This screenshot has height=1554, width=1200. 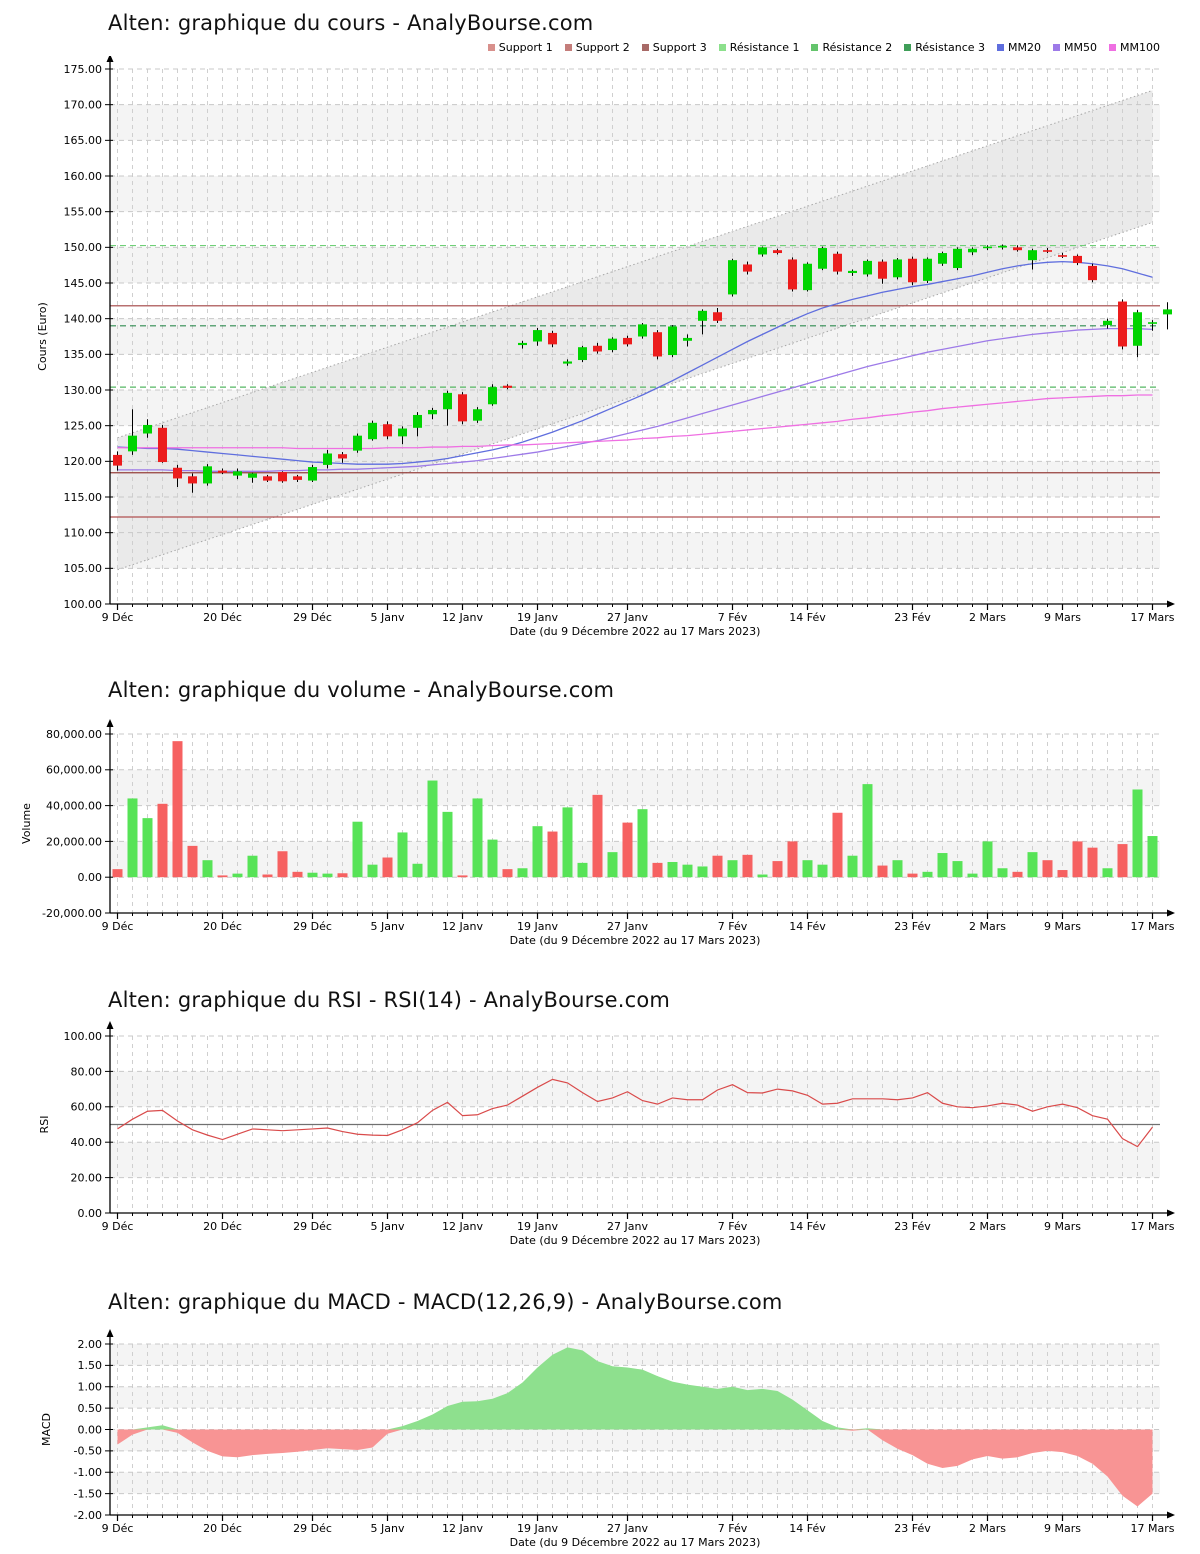 I want to click on mm100-line, so click(x=635, y=422).